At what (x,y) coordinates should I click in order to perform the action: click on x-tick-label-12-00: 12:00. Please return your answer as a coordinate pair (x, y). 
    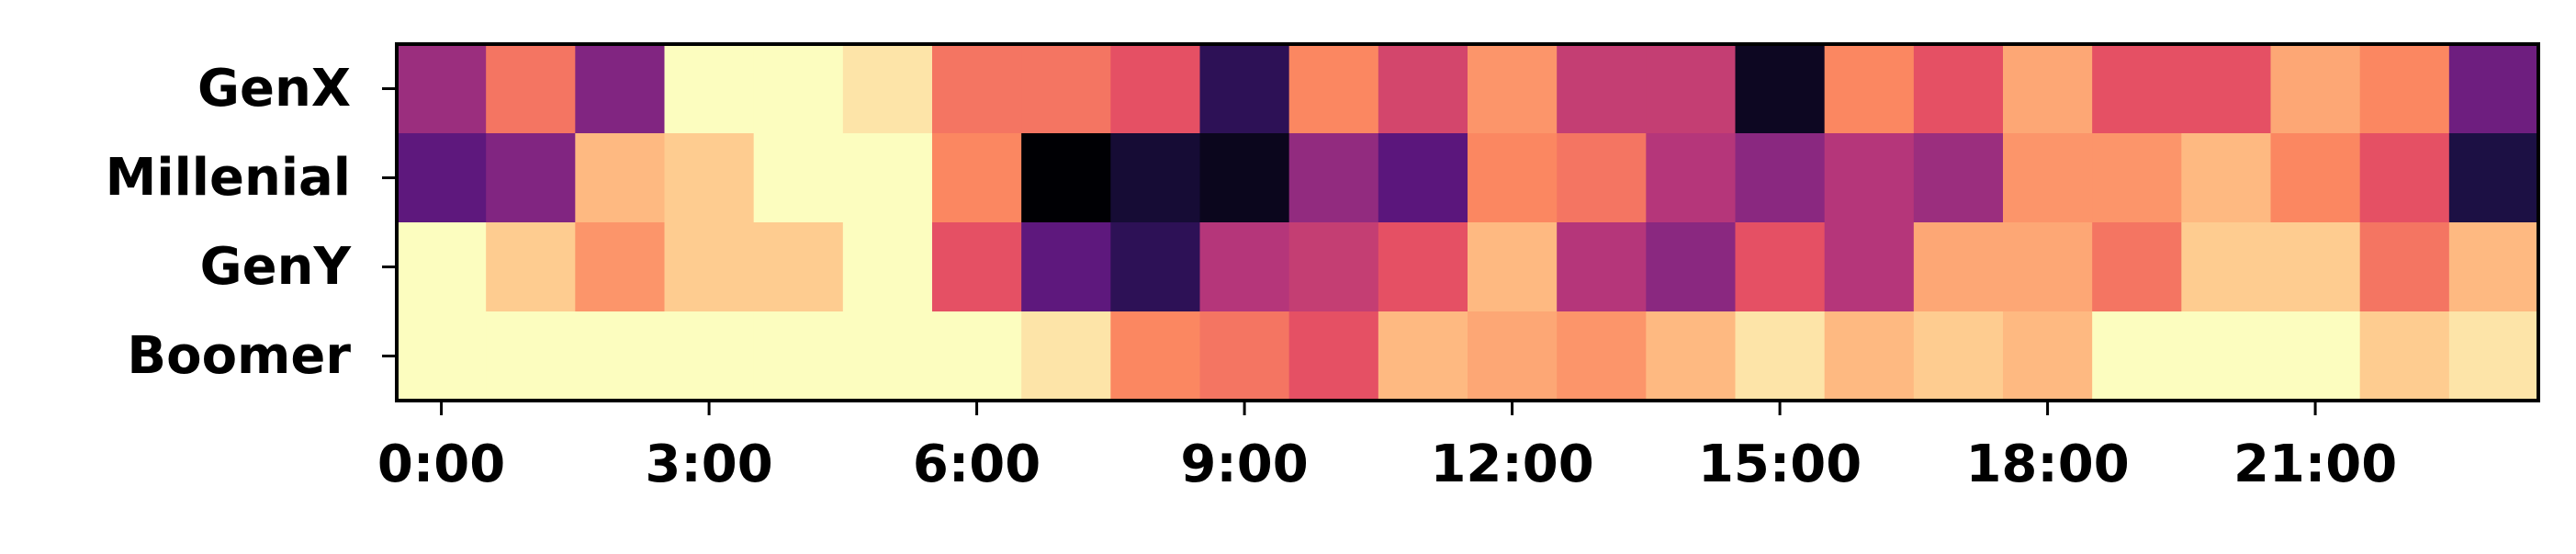
    Looking at the image, I should click on (1511, 464).